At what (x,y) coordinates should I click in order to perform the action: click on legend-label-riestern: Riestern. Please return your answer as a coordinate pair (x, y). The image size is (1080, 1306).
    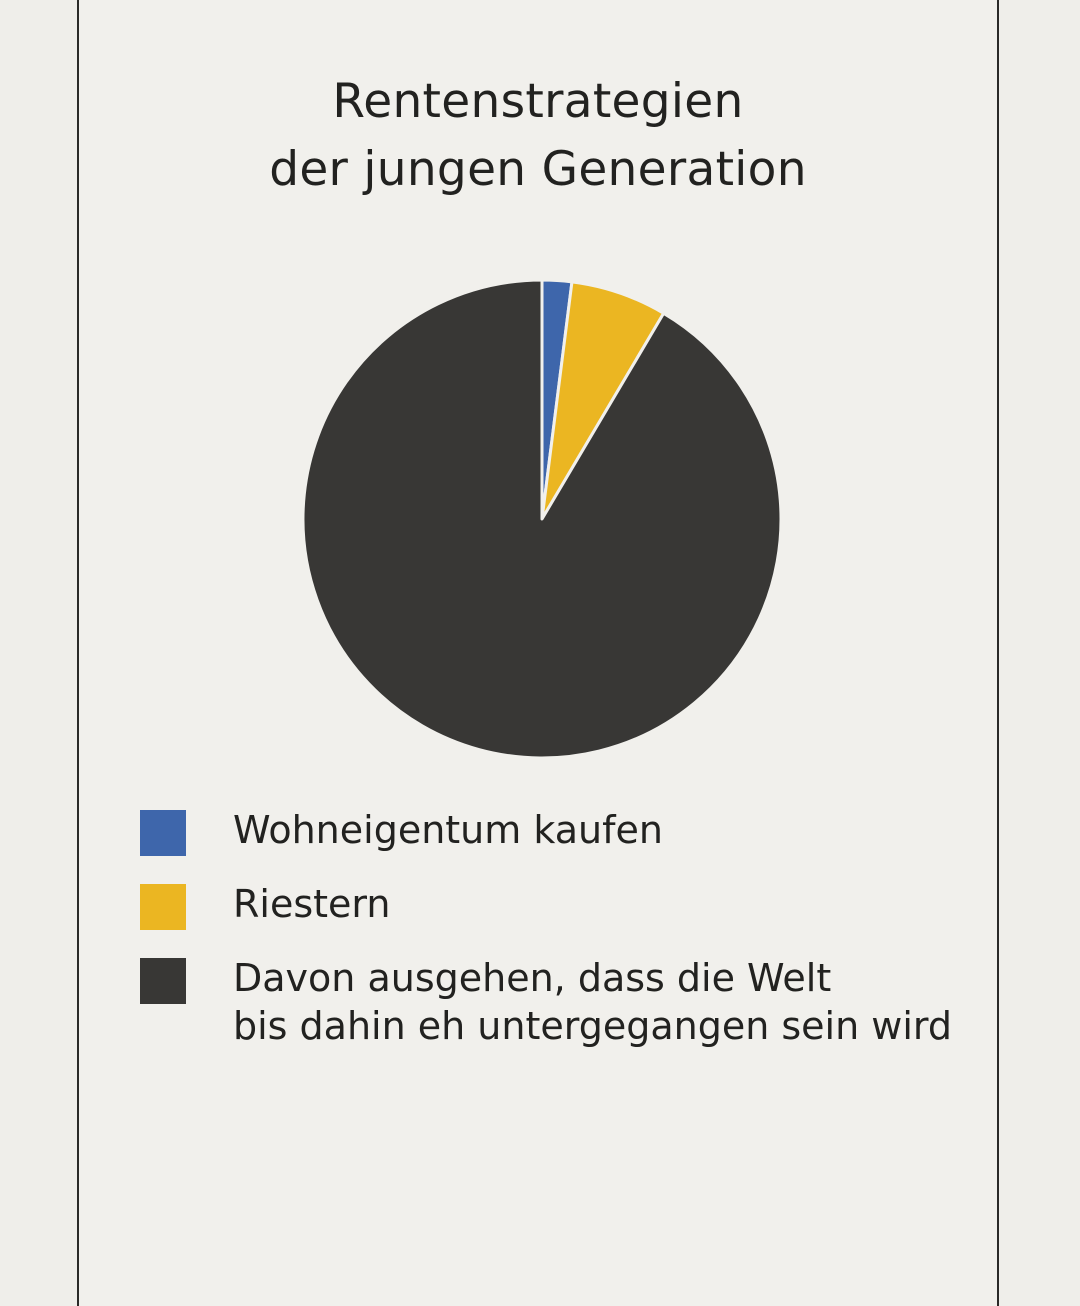
    Looking at the image, I should click on (312, 904).